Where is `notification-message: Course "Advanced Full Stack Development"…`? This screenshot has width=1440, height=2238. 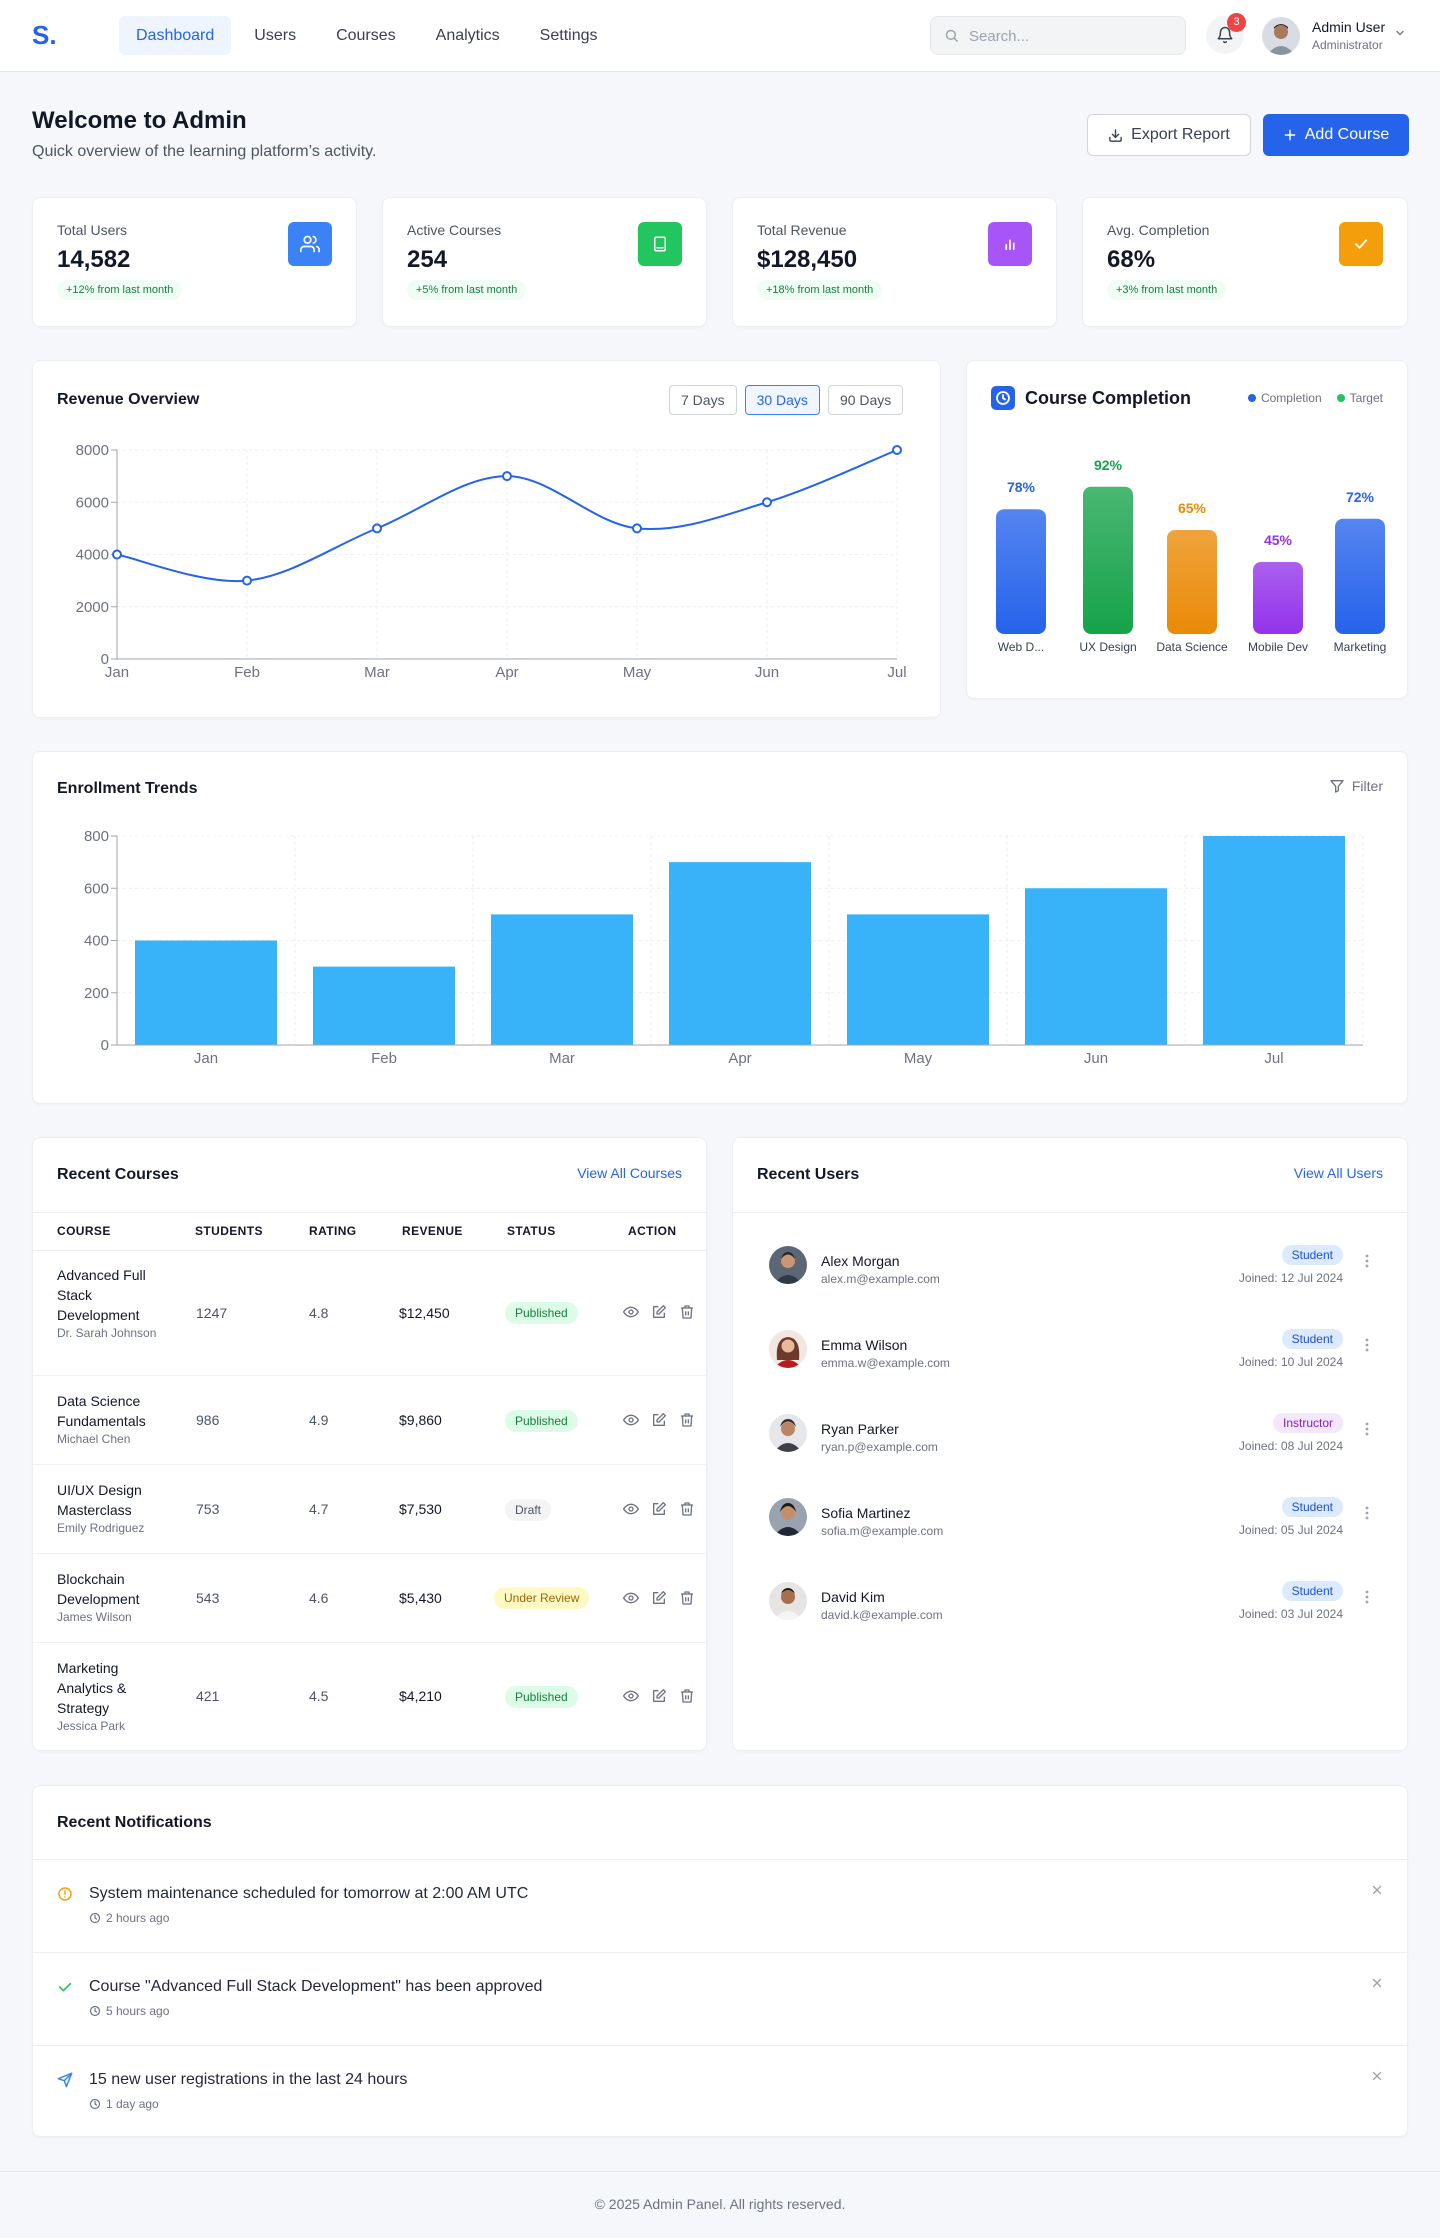
notification-message: Course "Advanced Full Stack Development"… is located at coordinates (316, 1986).